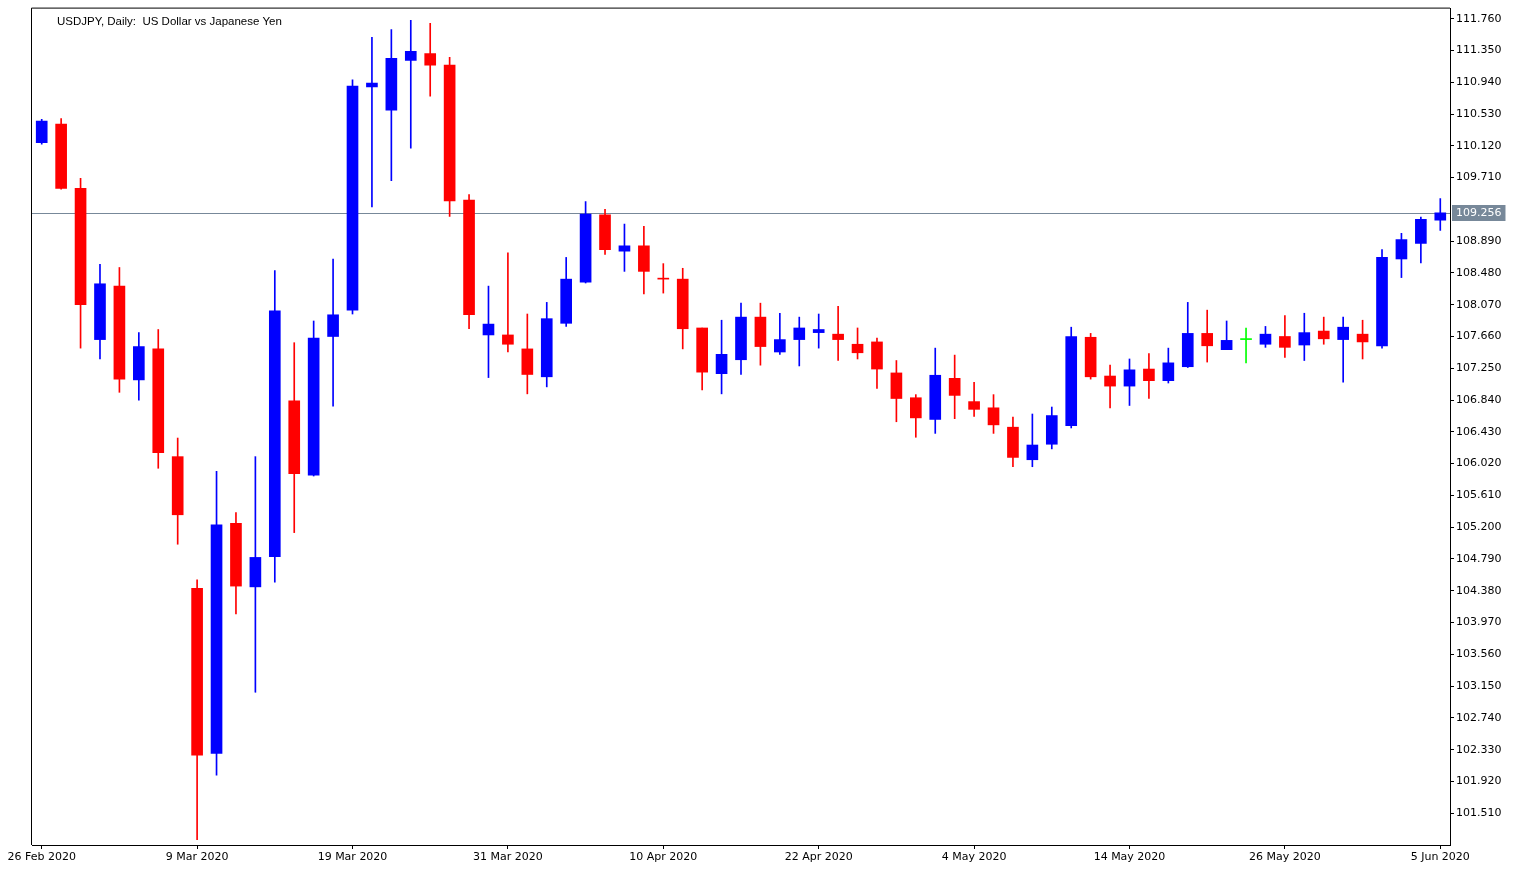 This screenshot has width=1518, height=869. I want to click on y-tick-label: 103.560, so click(1479, 654).